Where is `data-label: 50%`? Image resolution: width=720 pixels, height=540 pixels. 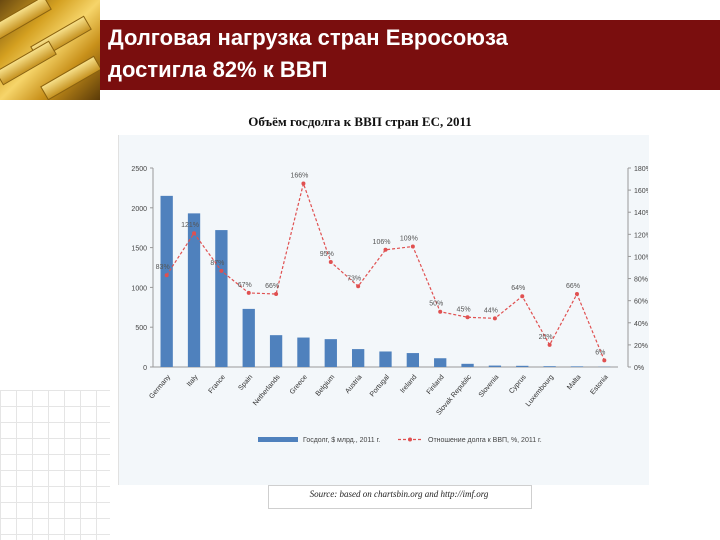 data-label: 50% is located at coordinates (436, 304).